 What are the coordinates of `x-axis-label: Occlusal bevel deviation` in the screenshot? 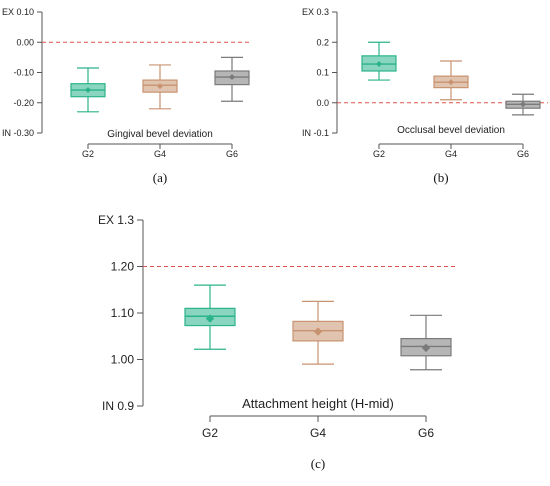 It's located at (451, 130).